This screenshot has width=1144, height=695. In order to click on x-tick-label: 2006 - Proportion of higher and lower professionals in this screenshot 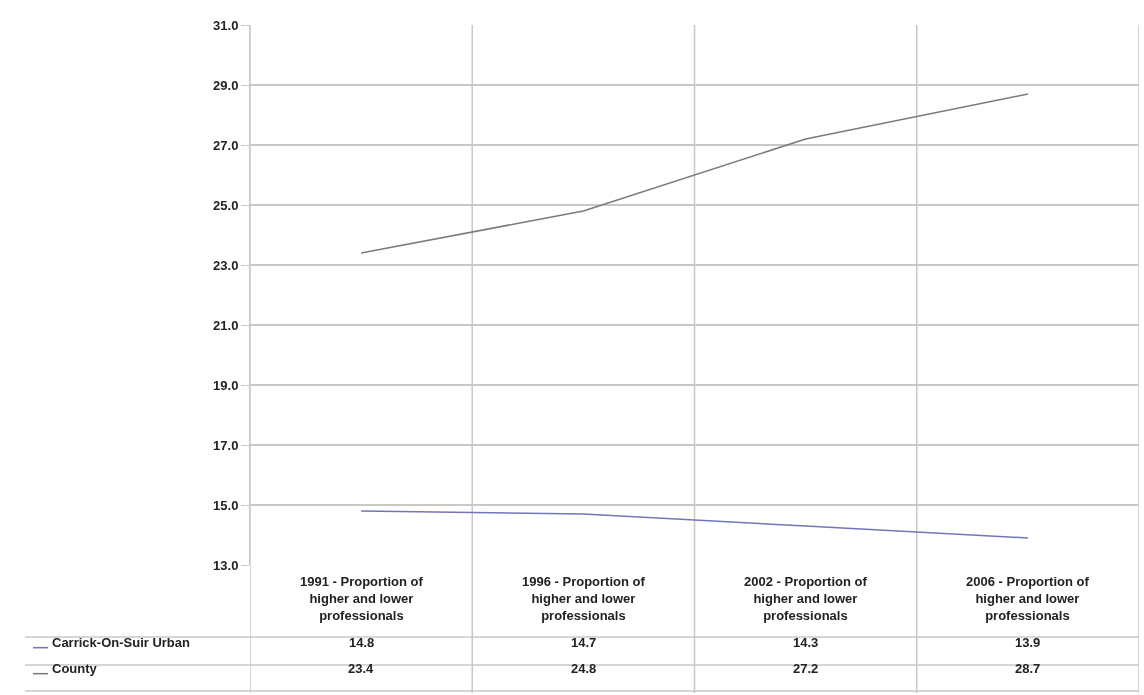, I will do `click(1028, 598)`.